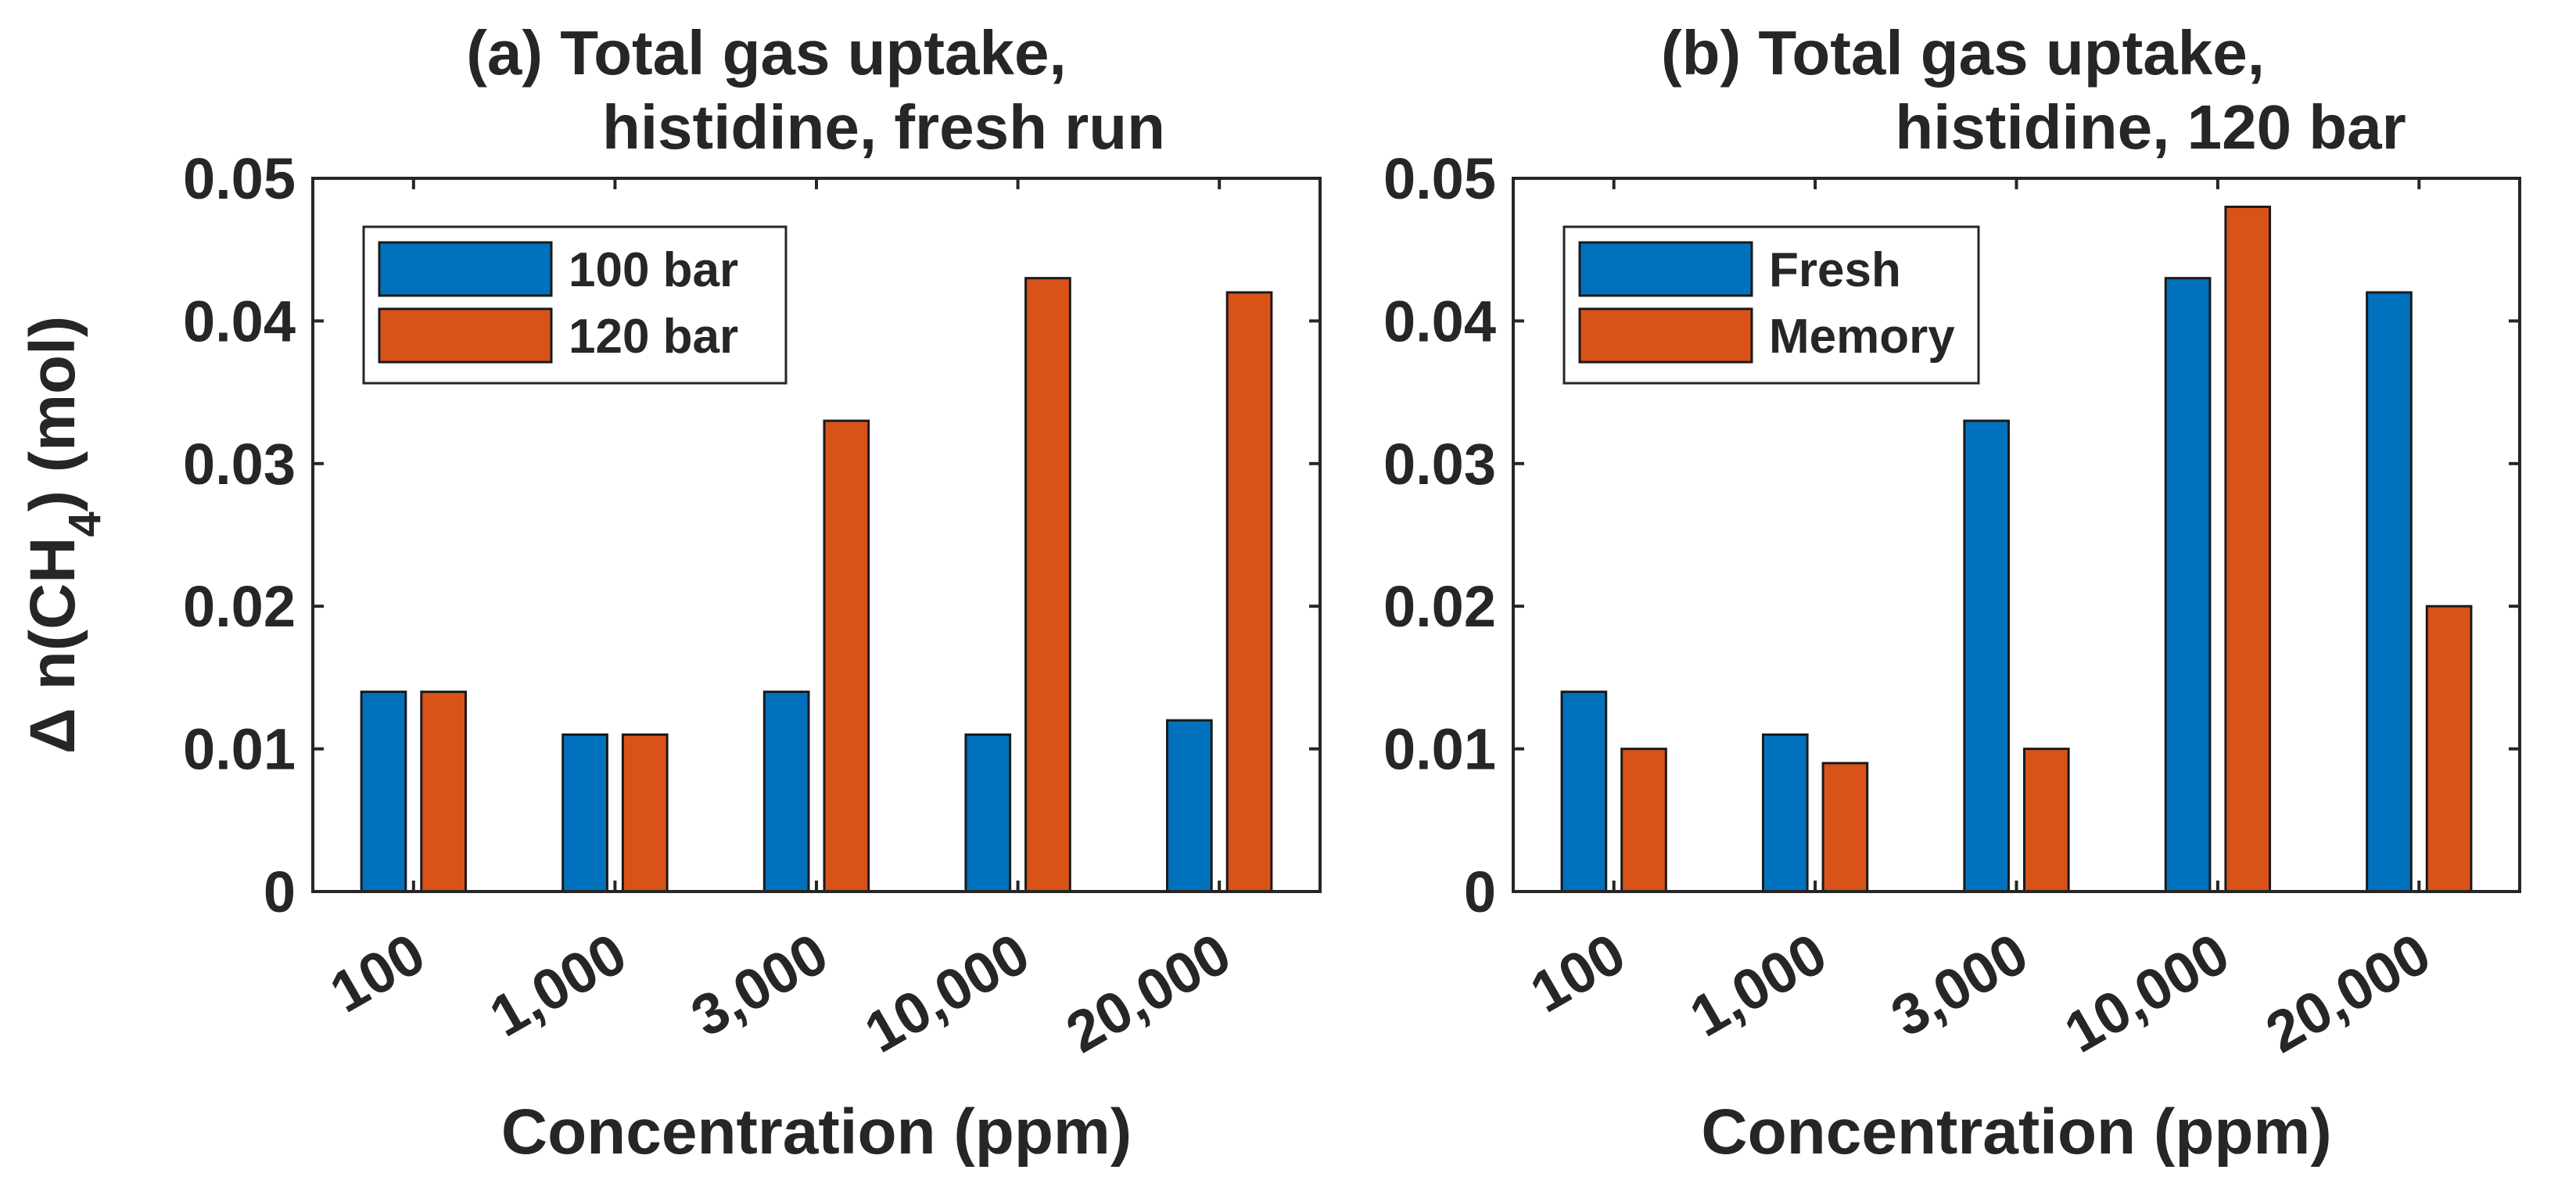  I want to click on y-axis-label-subscript: 4, so click(84, 523).